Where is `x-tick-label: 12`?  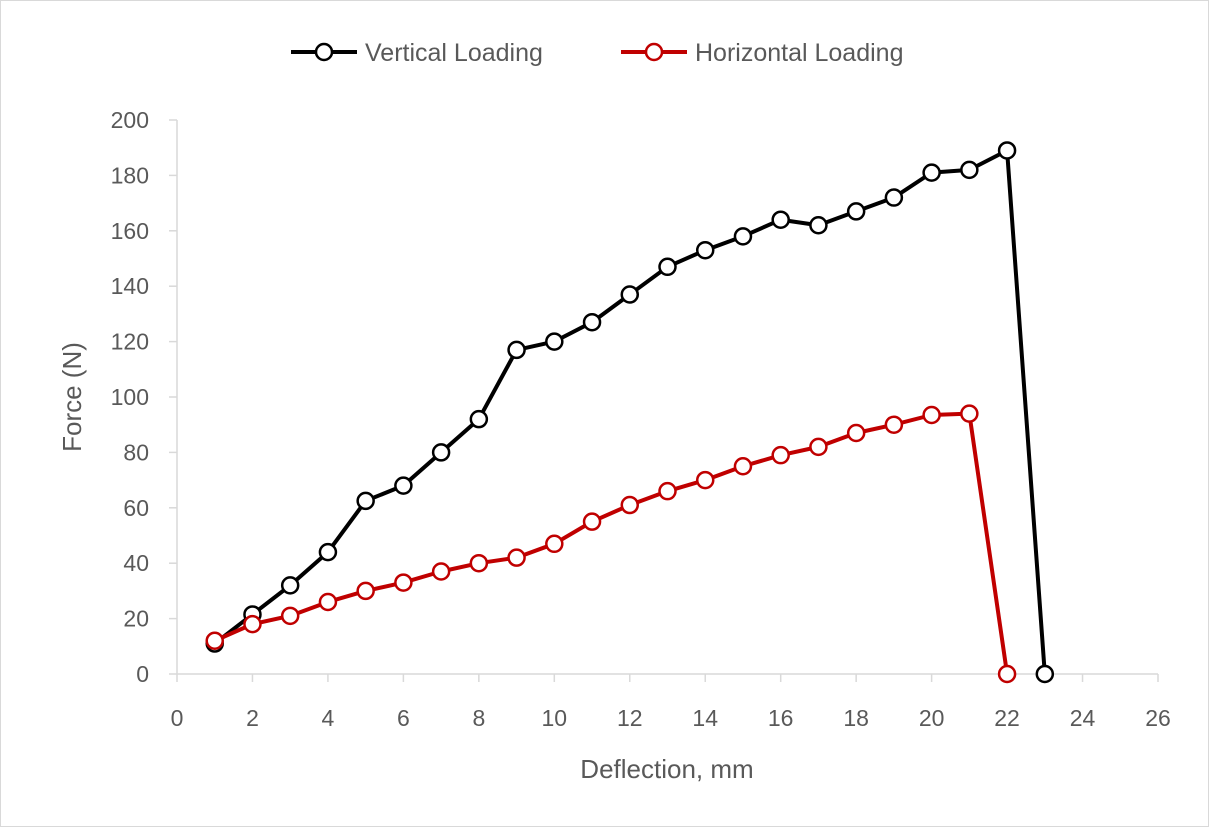
x-tick-label: 12 is located at coordinates (630, 718).